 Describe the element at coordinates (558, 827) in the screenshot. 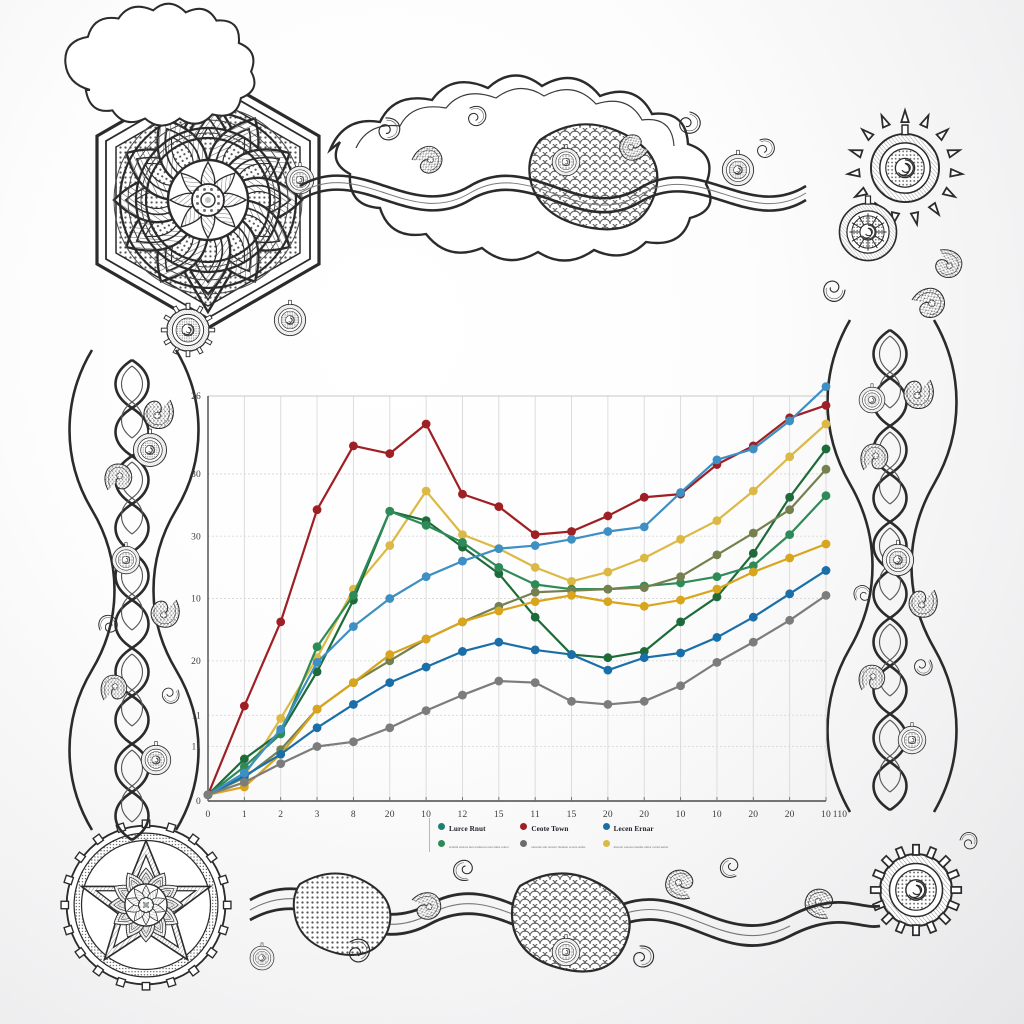

I see `legend-item: Ceote Town` at that location.